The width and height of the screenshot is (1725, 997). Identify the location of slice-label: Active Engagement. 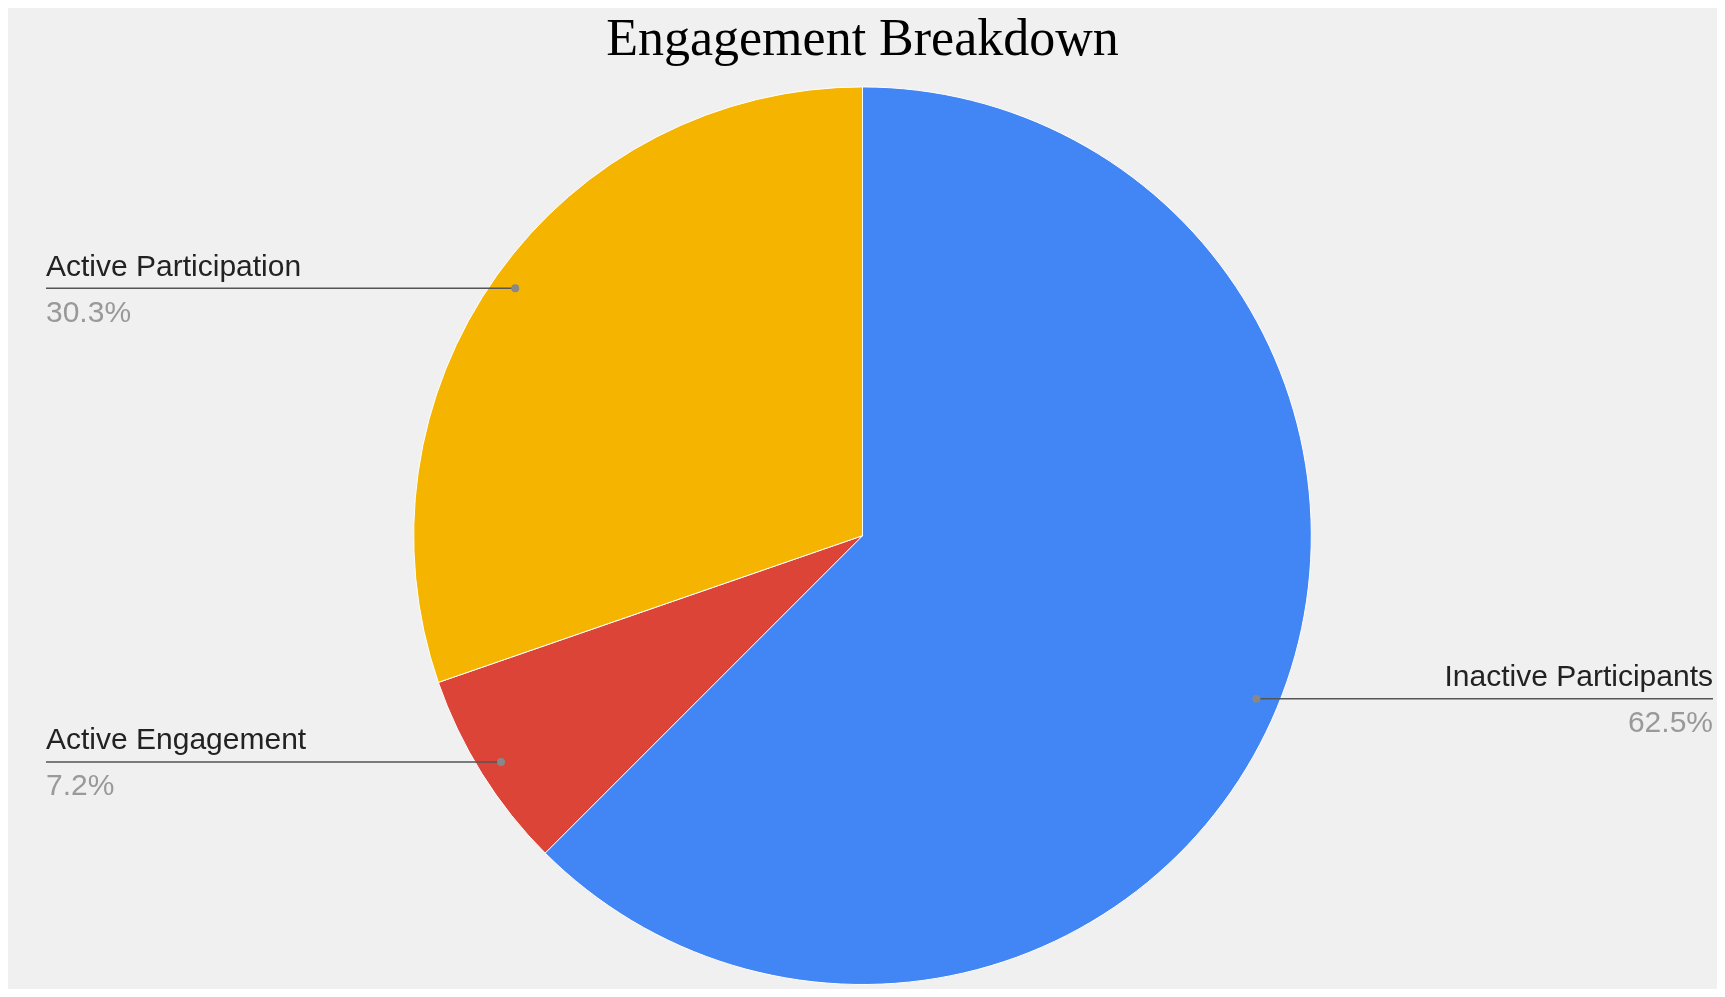
(176, 739).